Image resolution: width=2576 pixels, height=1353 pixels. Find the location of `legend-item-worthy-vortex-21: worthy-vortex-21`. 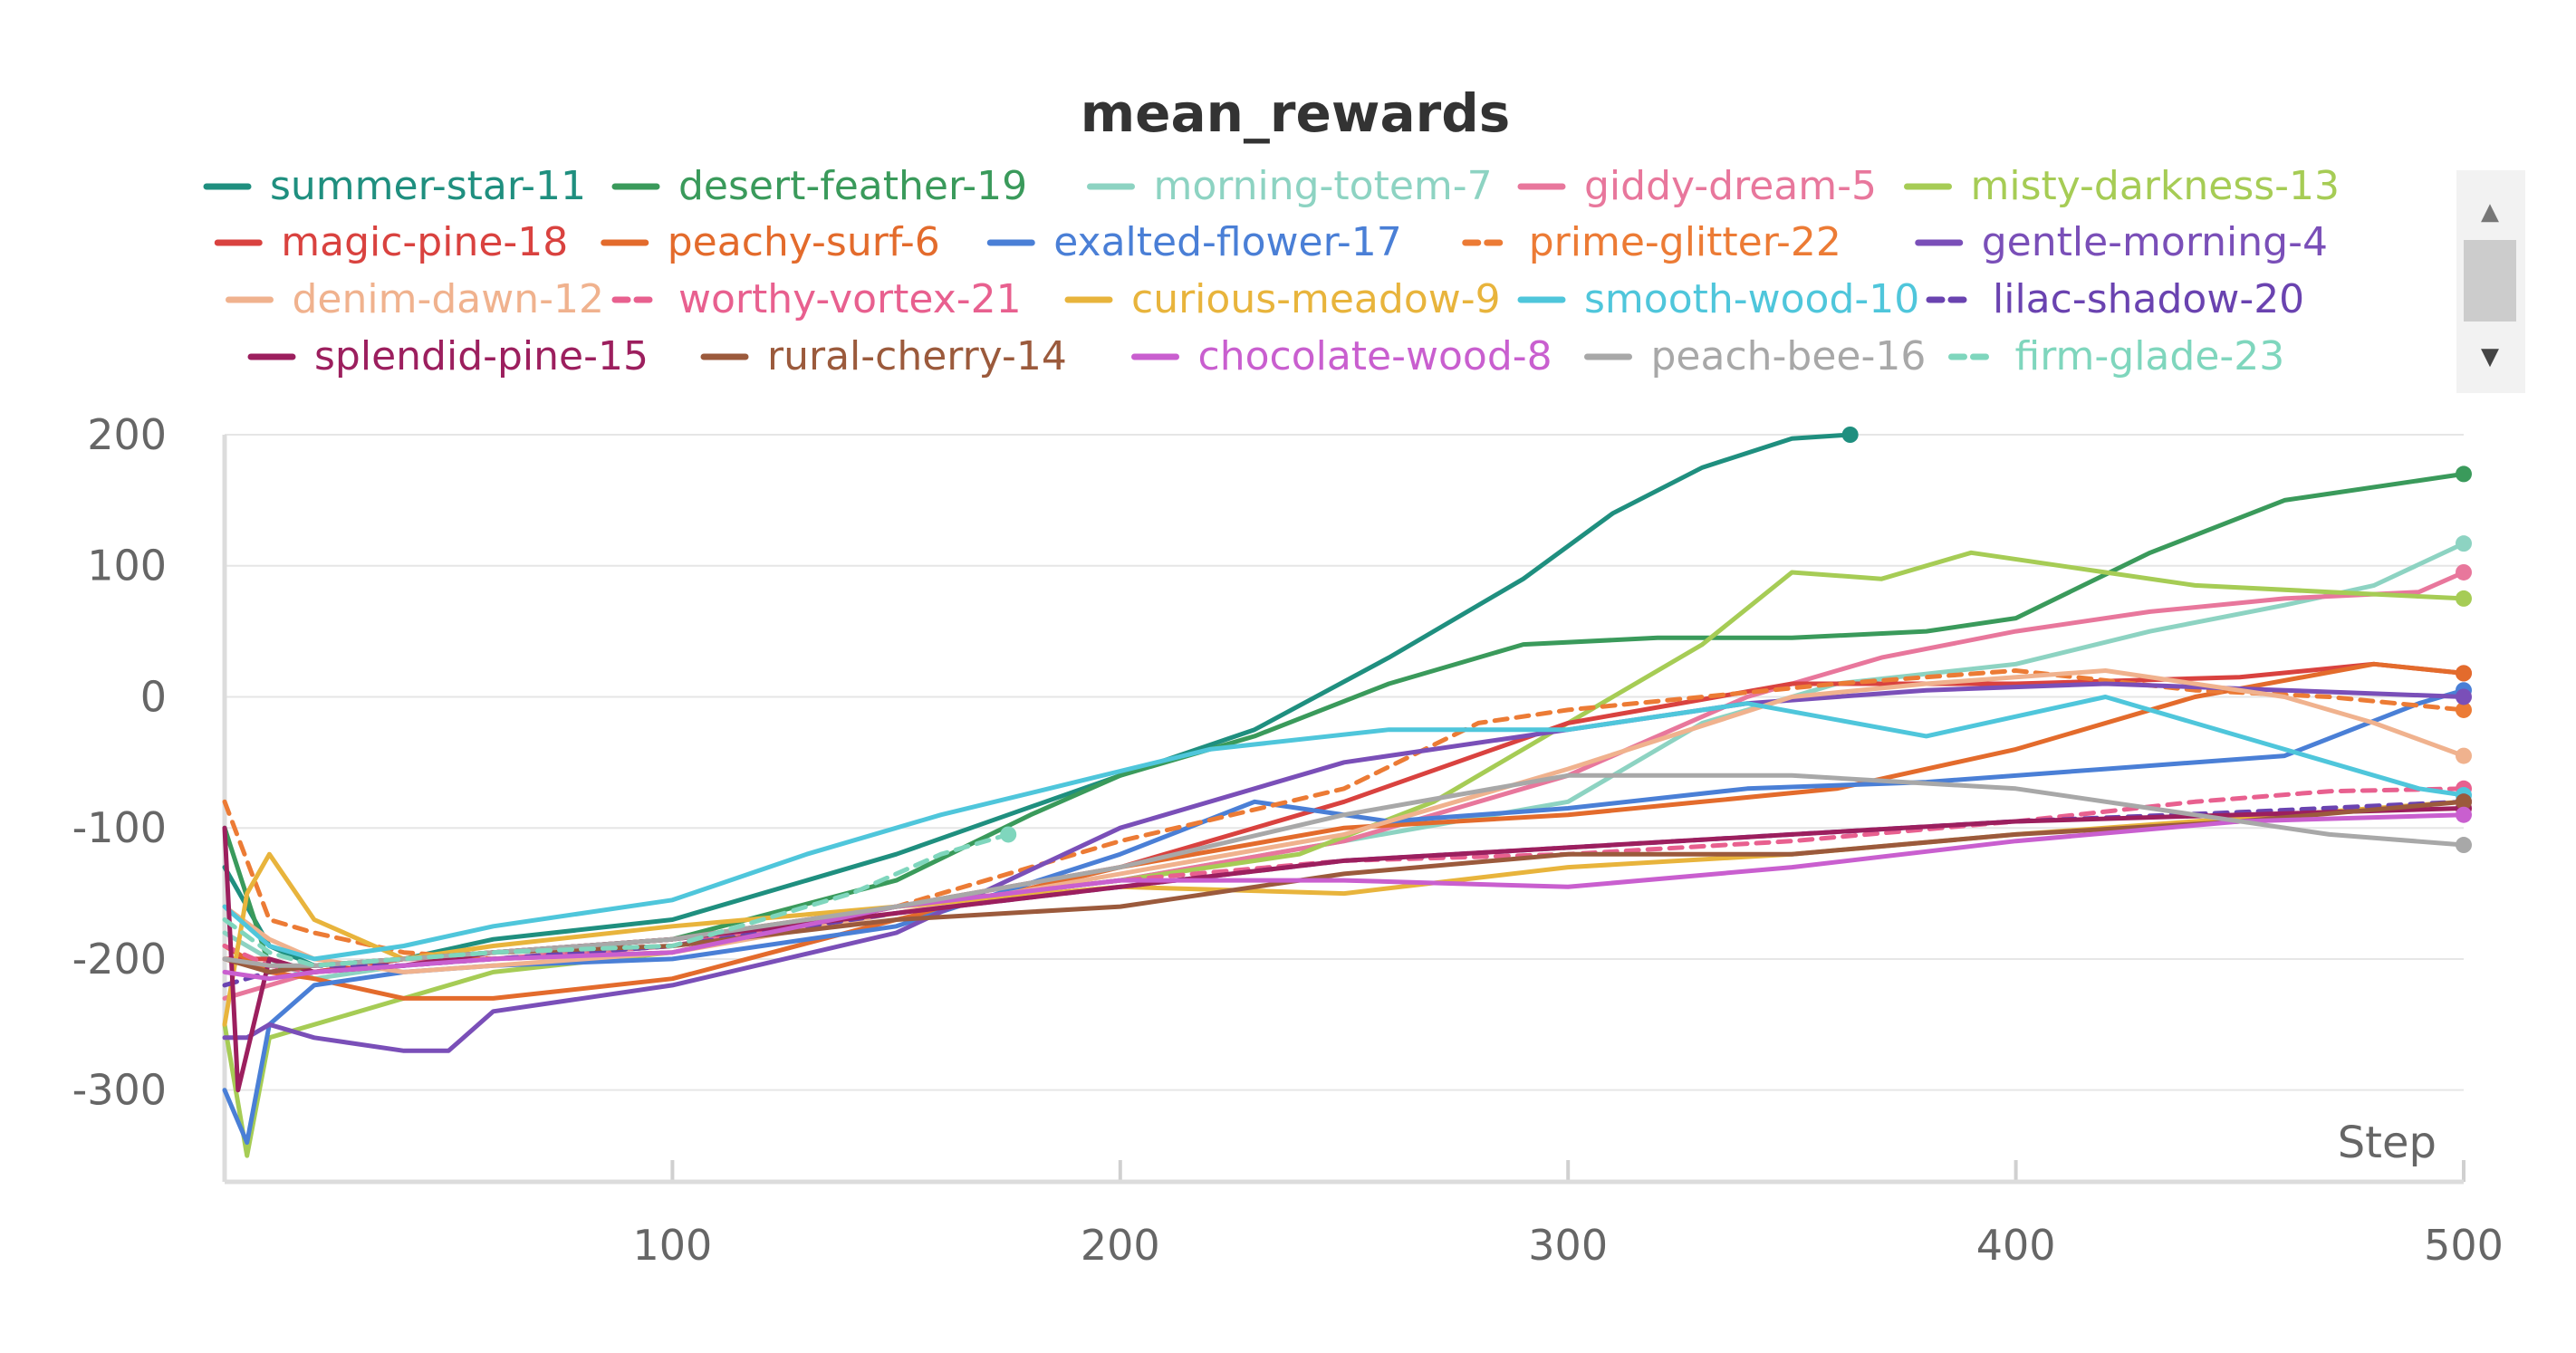

legend-item-worthy-vortex-21: worthy-vortex-21 is located at coordinates (816, 299).